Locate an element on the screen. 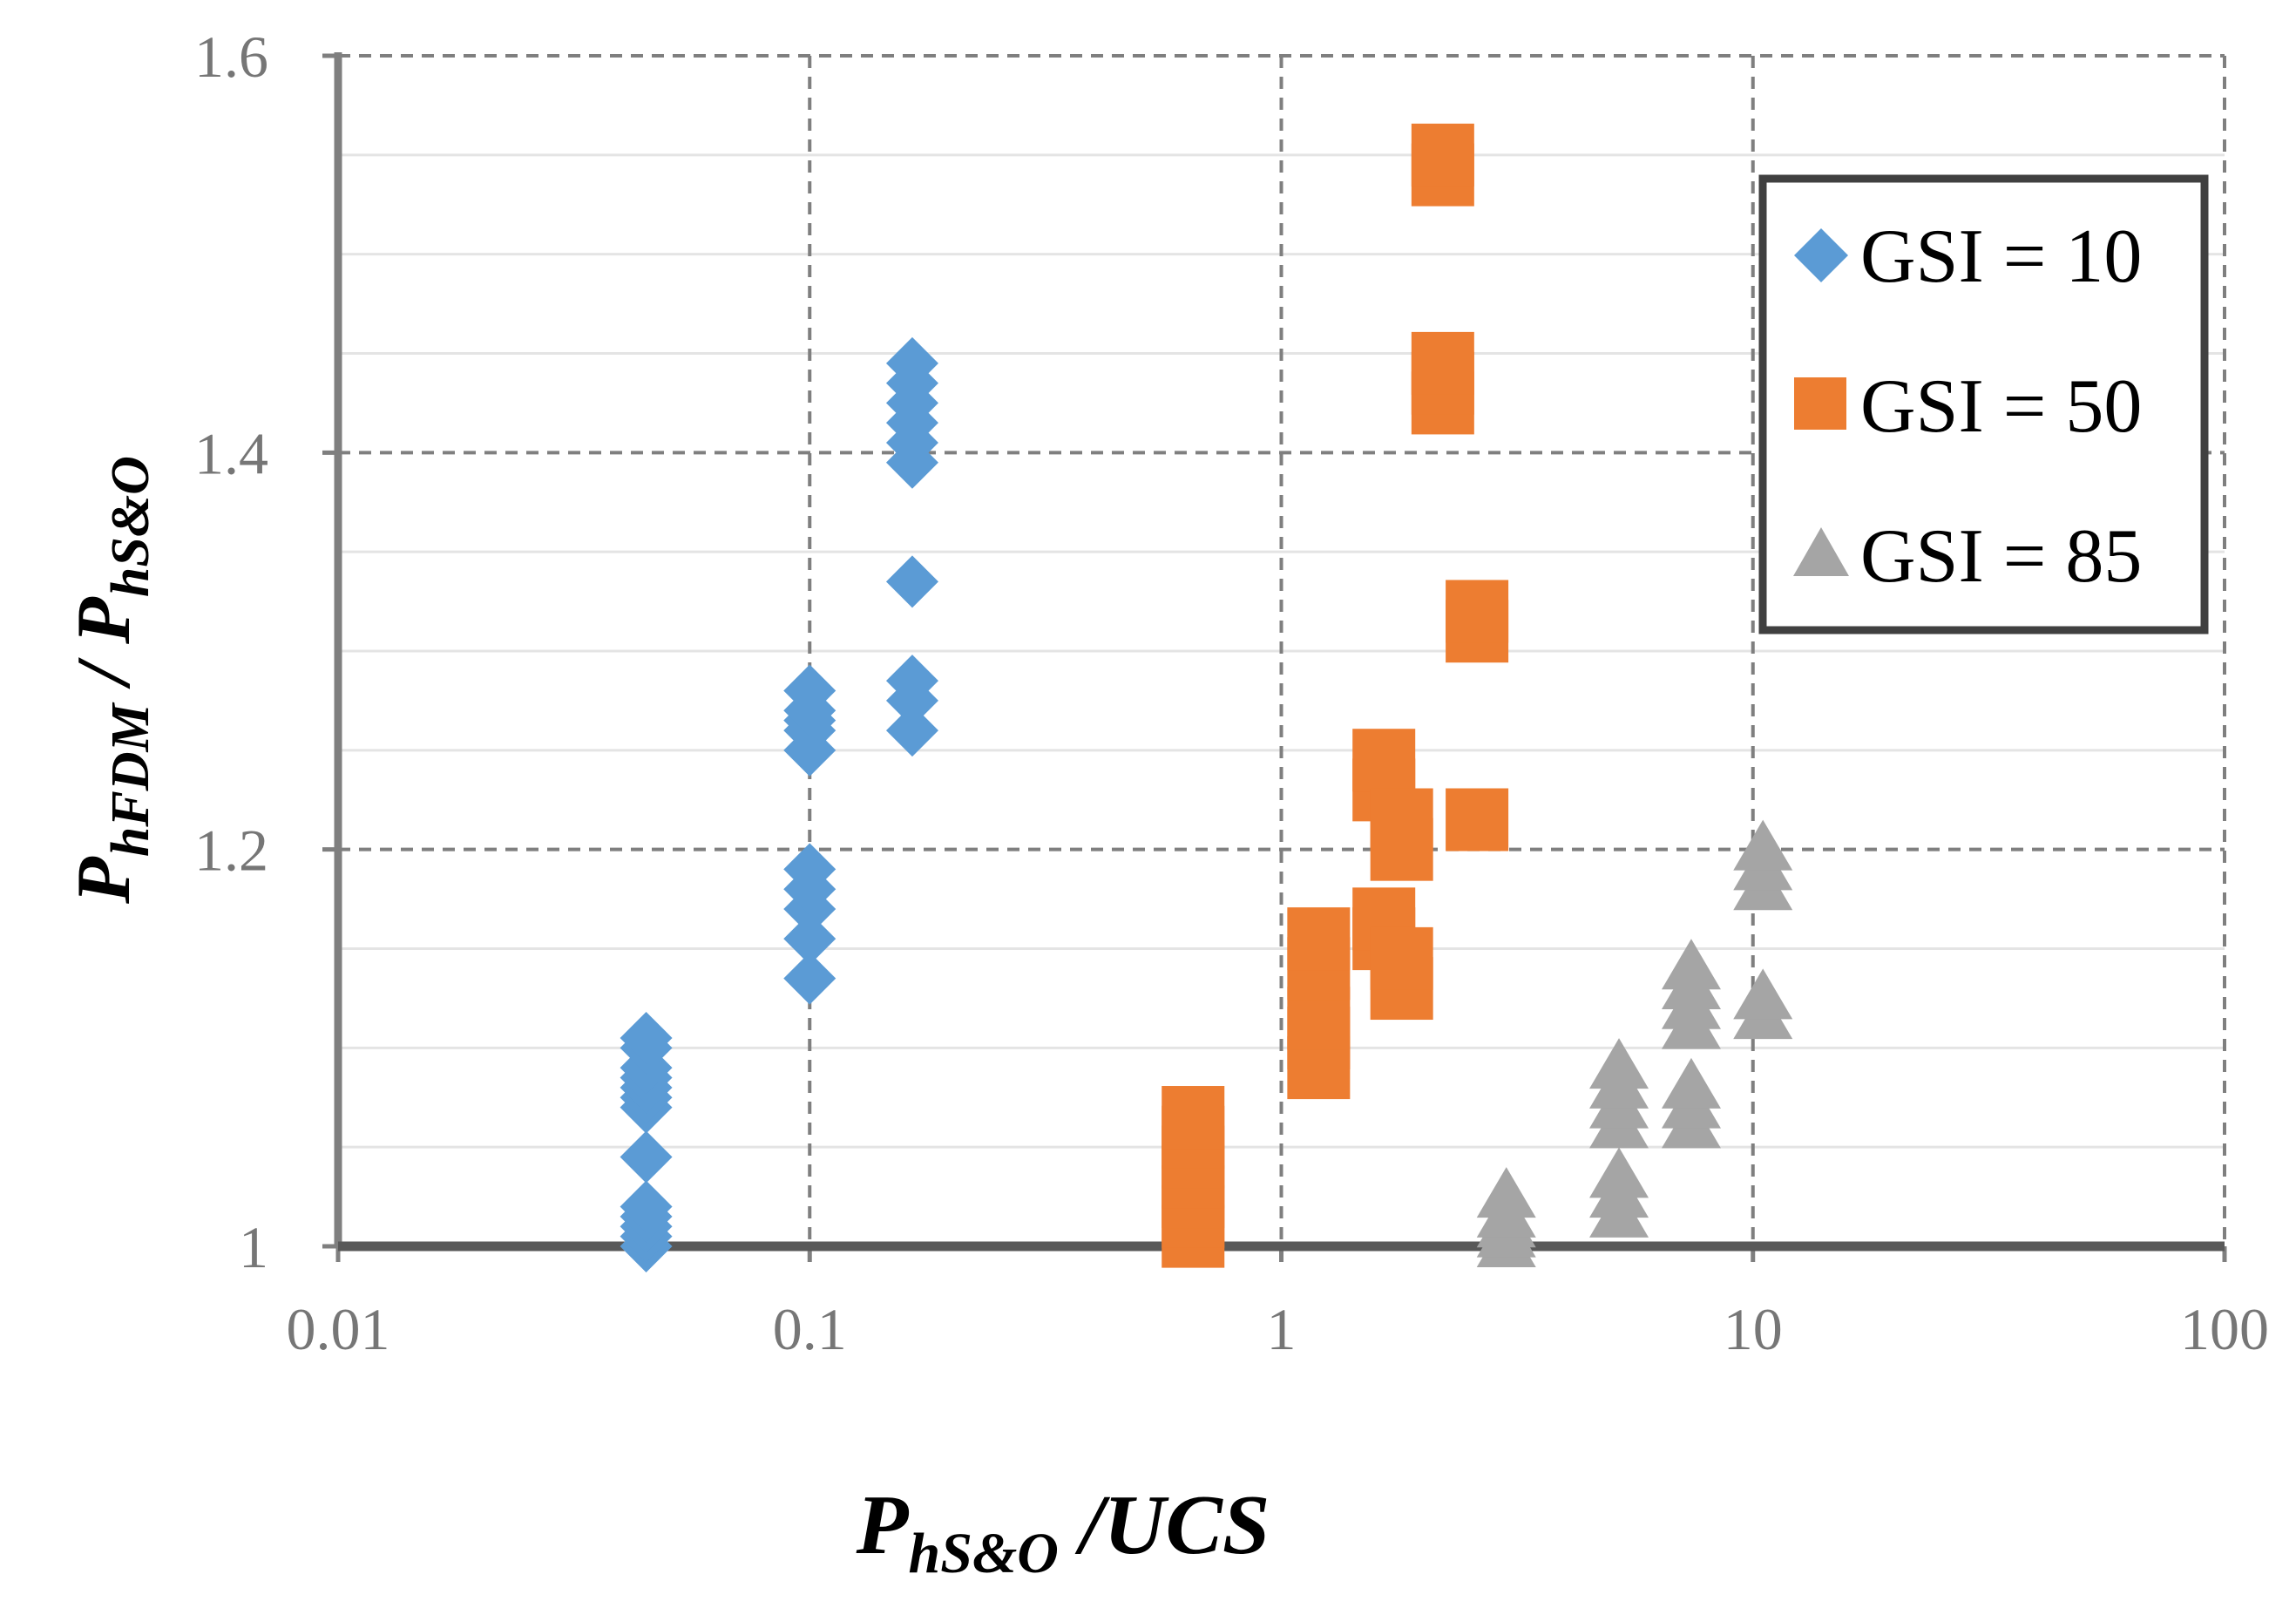 This screenshot has width=2296, height=1608. x-tick-label: 0.1 is located at coordinates (810, 1329).